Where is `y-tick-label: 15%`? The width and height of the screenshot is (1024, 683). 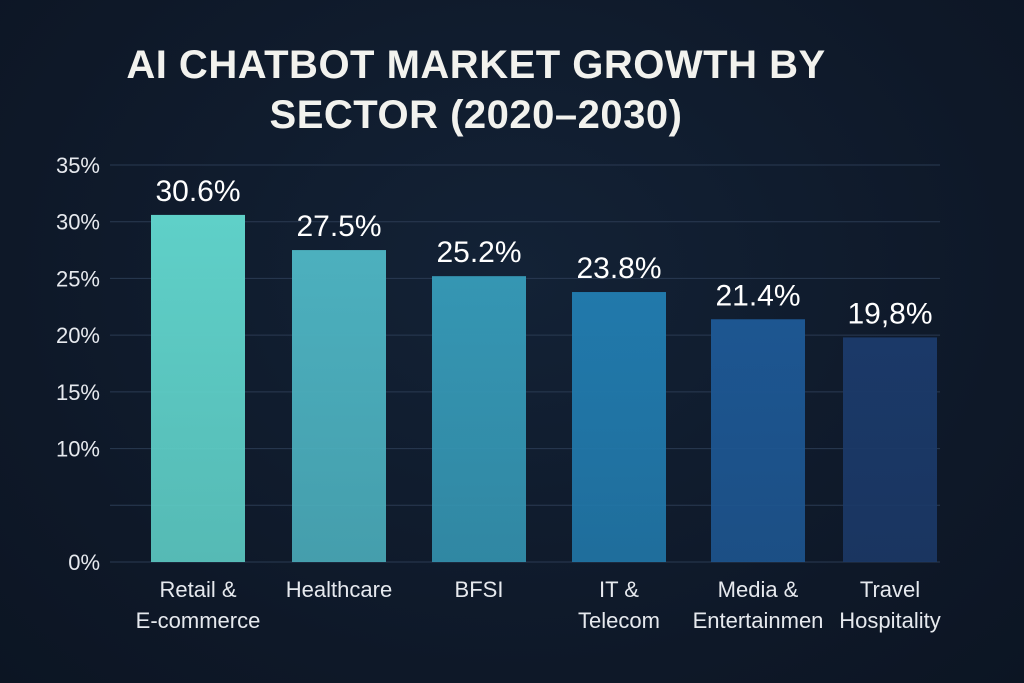 y-tick-label: 15% is located at coordinates (78, 392).